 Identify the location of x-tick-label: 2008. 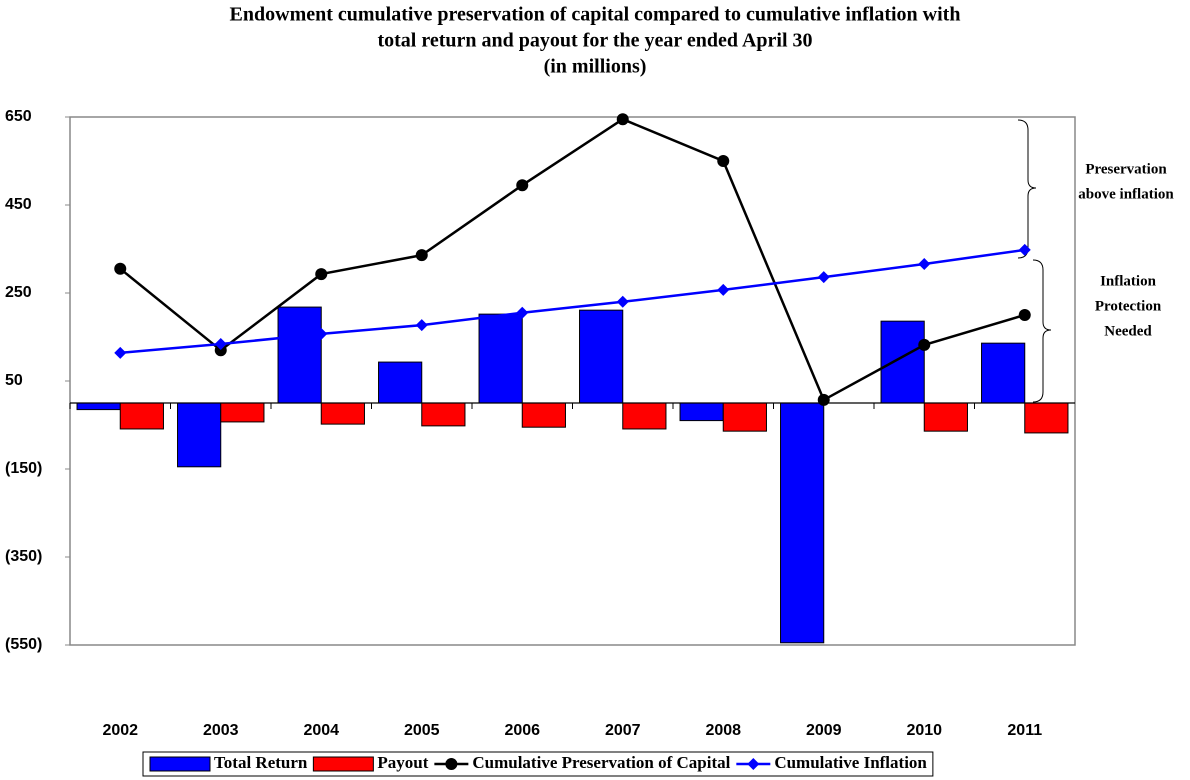
(723, 730).